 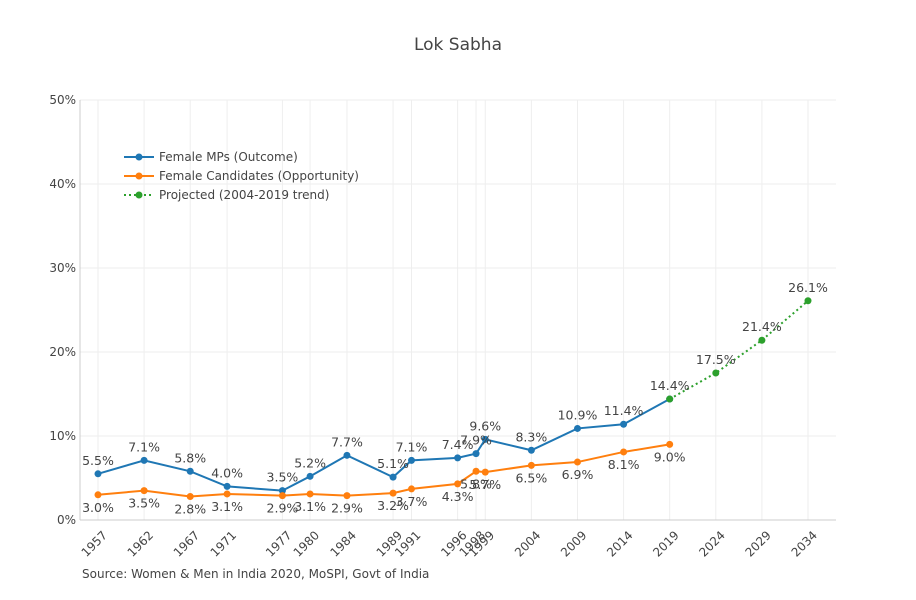 I want to click on x-tick-label: 1957, so click(x=94, y=543).